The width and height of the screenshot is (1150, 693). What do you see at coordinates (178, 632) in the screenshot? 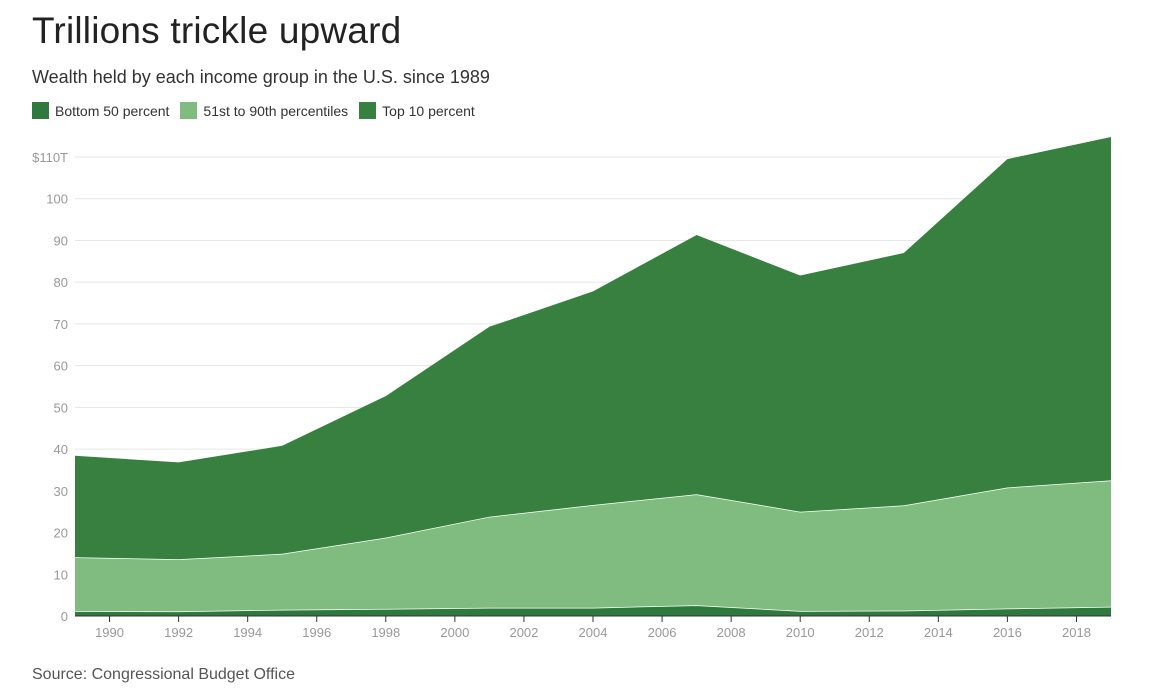
I see `x-tick-label: 1992` at bounding box center [178, 632].